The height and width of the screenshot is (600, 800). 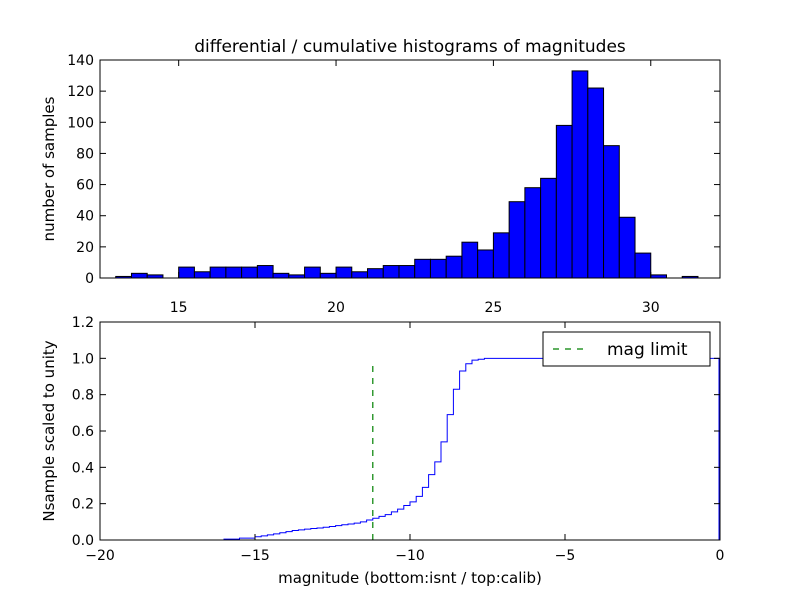 I want to click on x-tick-label: −15, so click(x=255, y=556).